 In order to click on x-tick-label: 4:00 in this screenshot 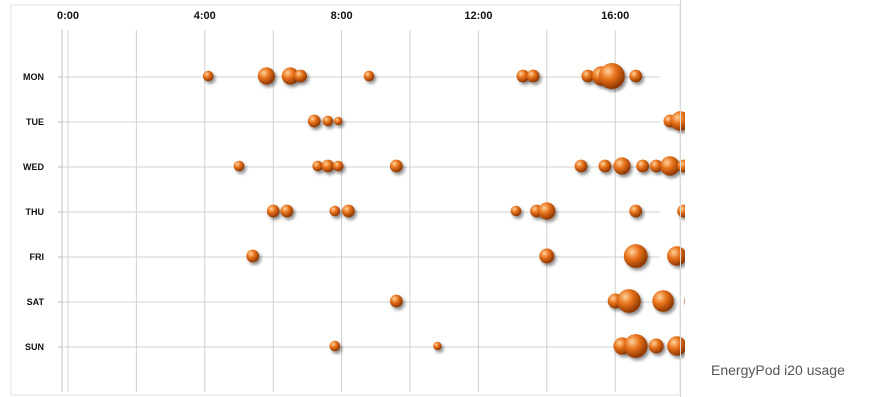, I will do `click(205, 16)`.